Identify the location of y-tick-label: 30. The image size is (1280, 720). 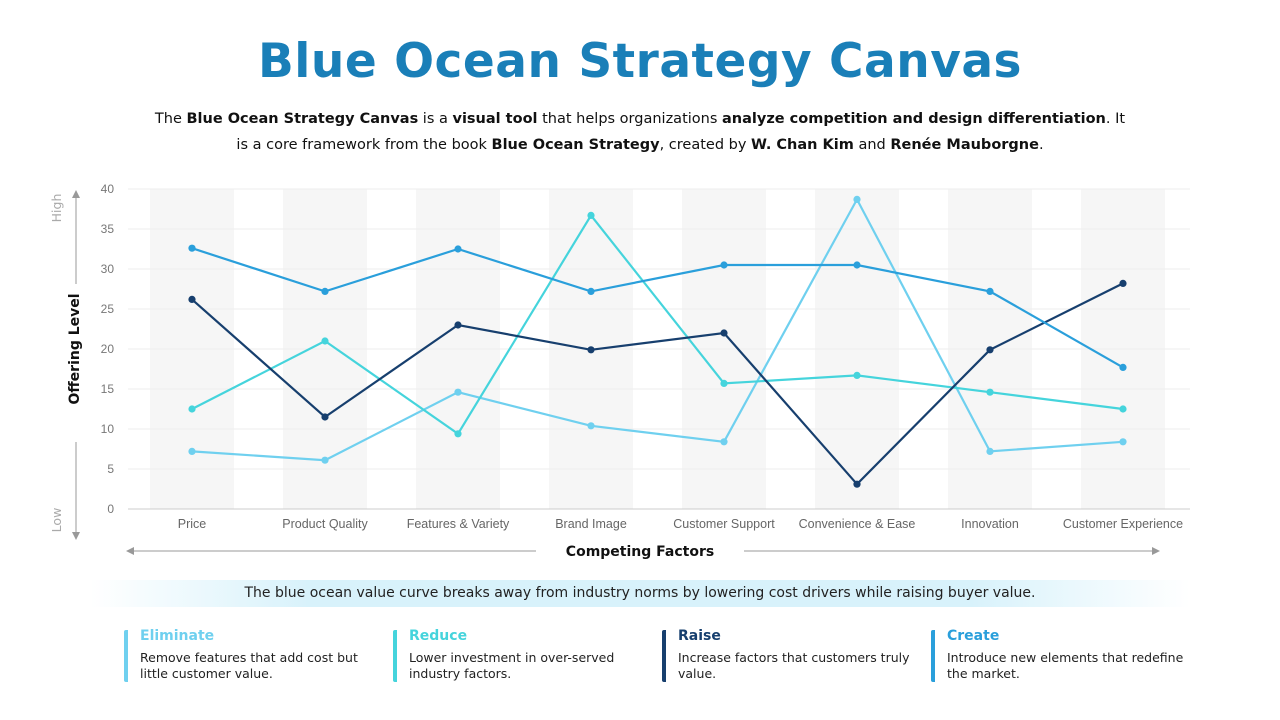
(108, 269).